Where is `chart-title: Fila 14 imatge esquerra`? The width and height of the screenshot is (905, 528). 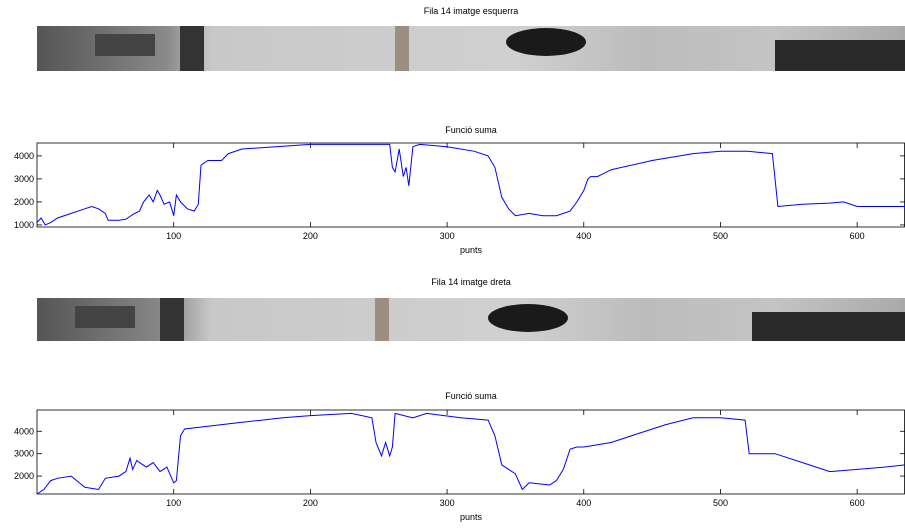
chart-title: Fila 14 imatge esquerra is located at coordinates (471, 11).